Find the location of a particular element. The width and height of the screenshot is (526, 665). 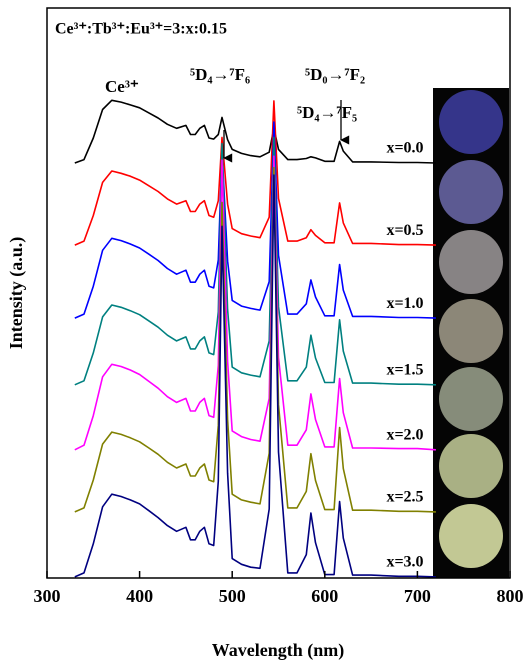

sample-photos is located at coordinates (471, 333).